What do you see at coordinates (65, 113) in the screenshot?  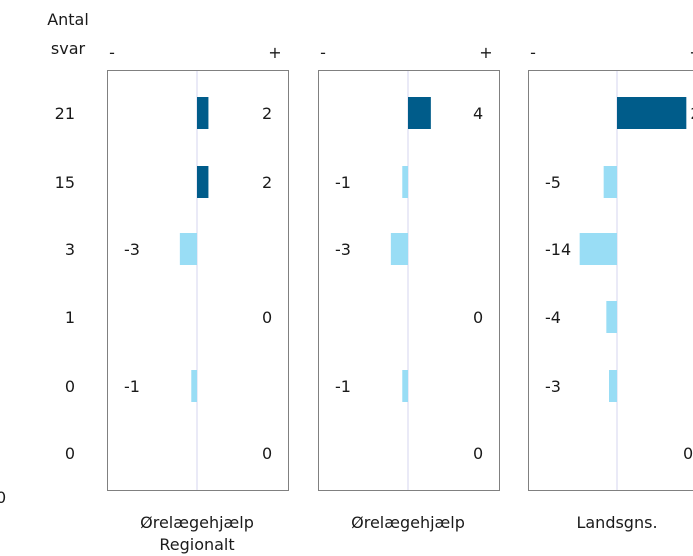 I see `count-label: 21` at bounding box center [65, 113].